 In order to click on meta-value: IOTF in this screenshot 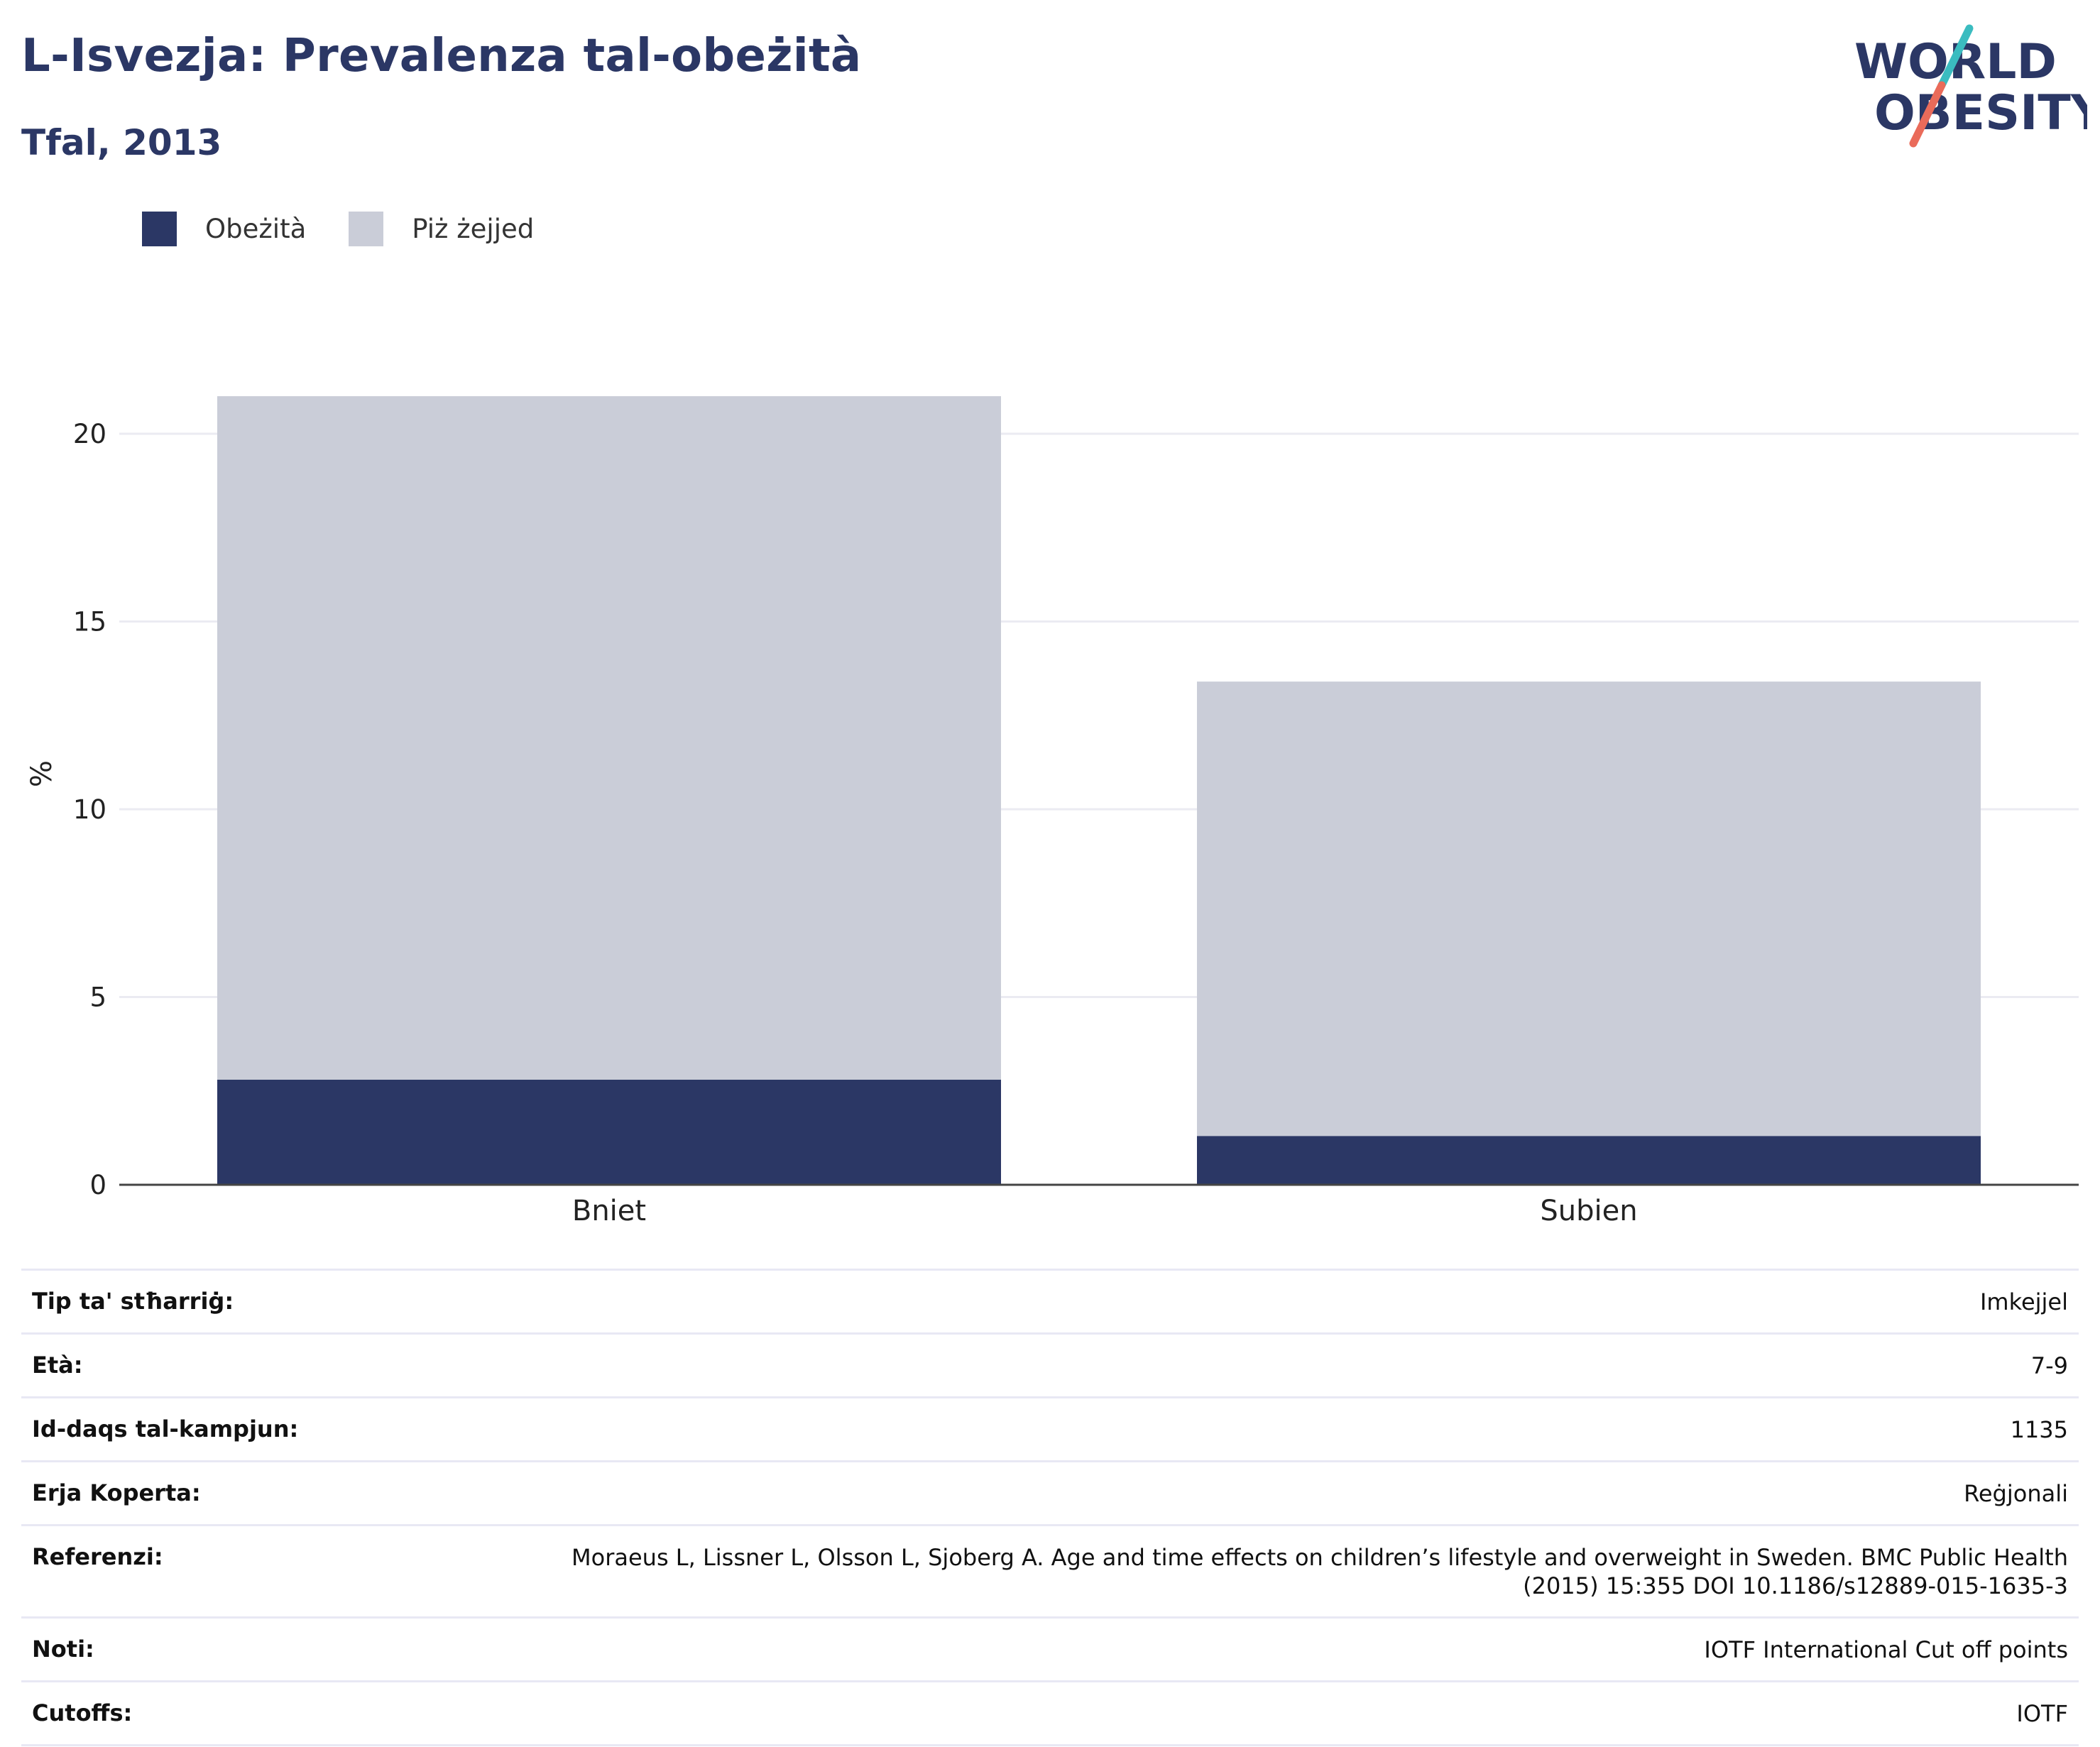, I will do `click(2042, 1713)`.